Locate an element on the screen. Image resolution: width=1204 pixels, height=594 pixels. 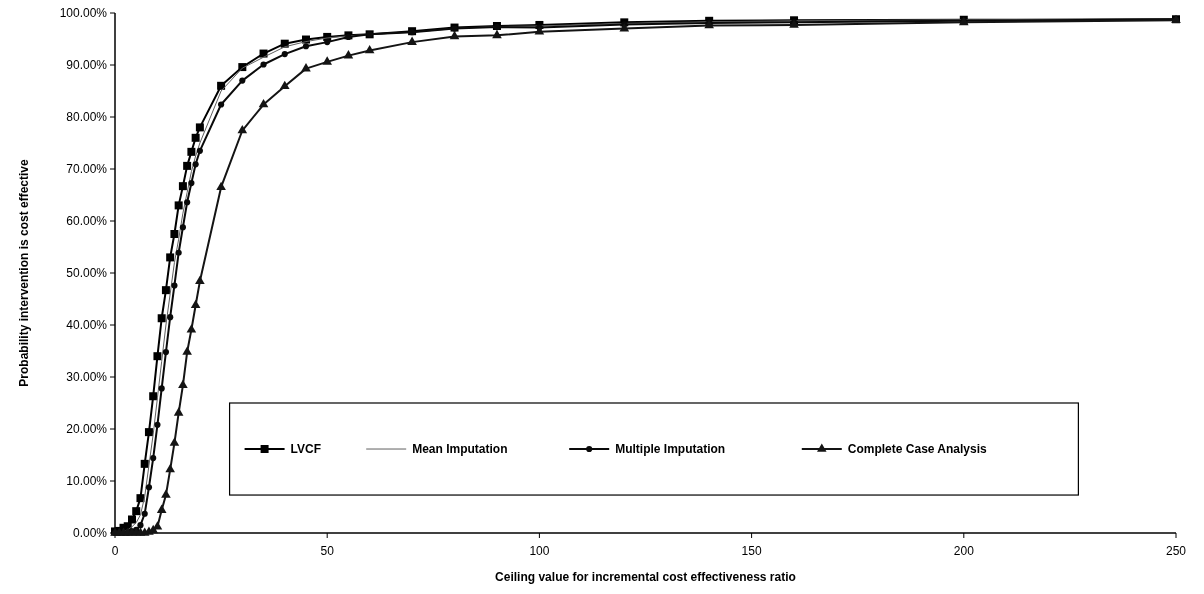
y-tick-label: 40.00% is located at coordinates (87, 325).